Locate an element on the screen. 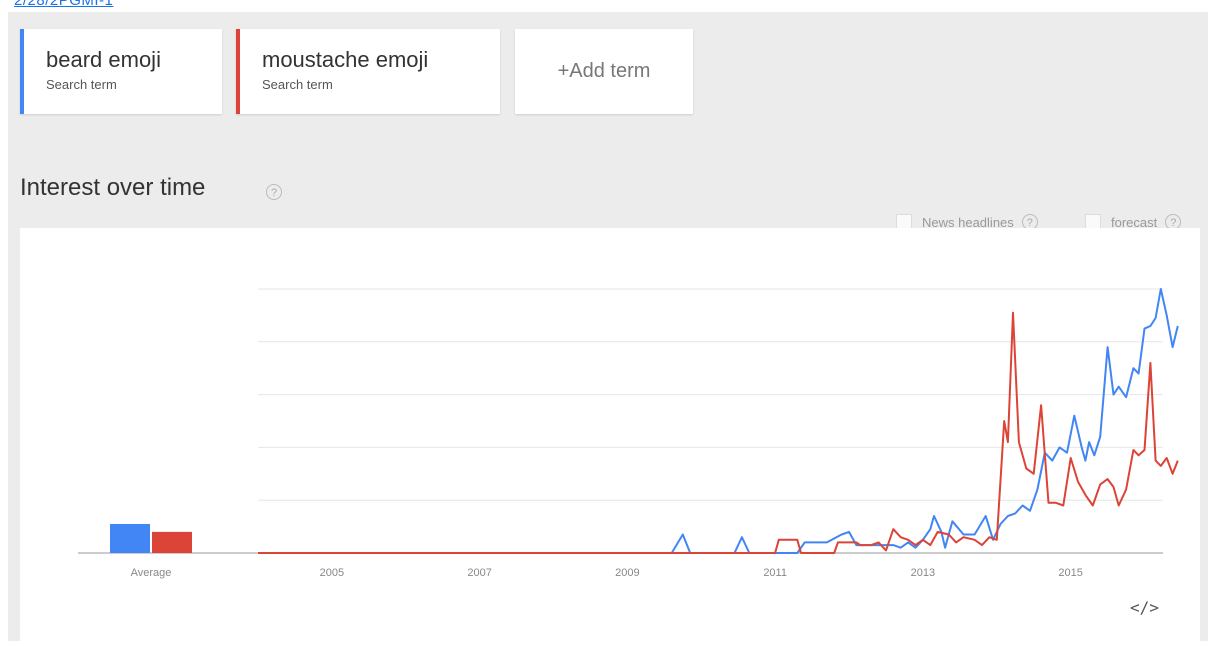  x-tick-label: 2007 is located at coordinates (479, 573).